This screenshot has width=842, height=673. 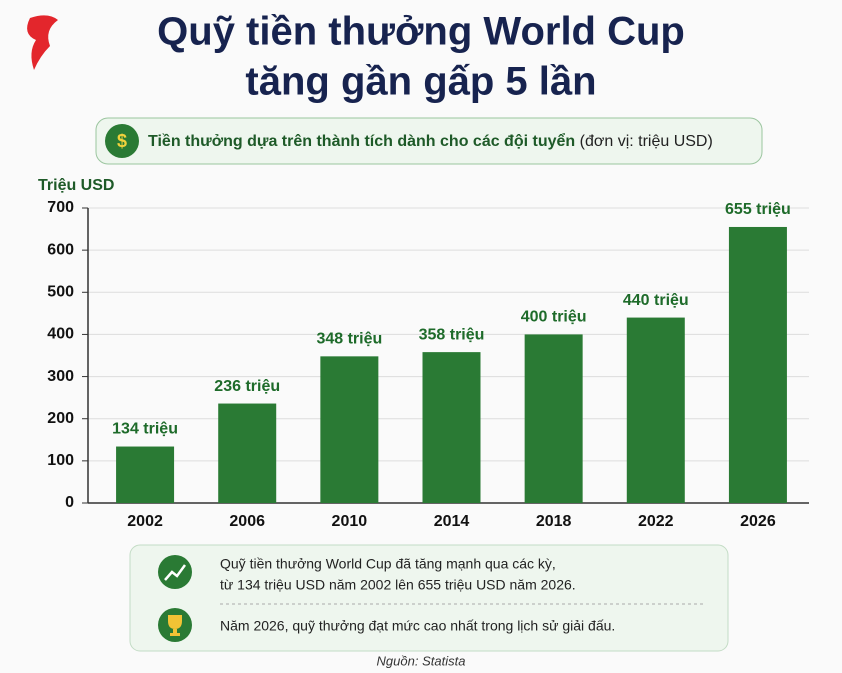 I want to click on y-tick-label: 100, so click(x=60, y=460).